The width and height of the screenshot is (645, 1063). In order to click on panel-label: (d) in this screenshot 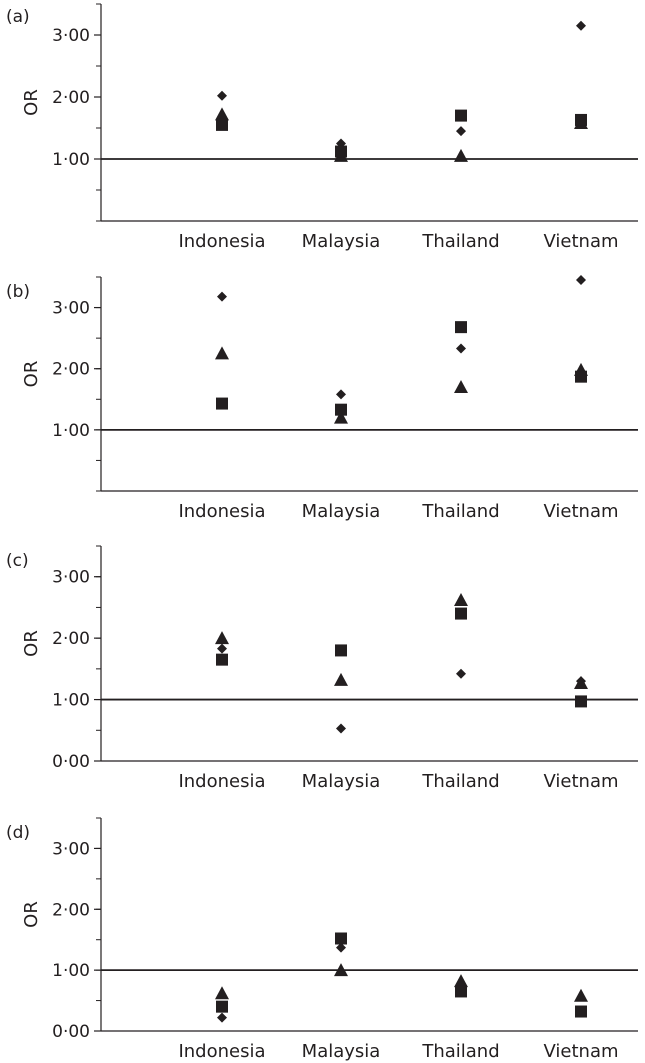, I will do `click(18, 833)`.